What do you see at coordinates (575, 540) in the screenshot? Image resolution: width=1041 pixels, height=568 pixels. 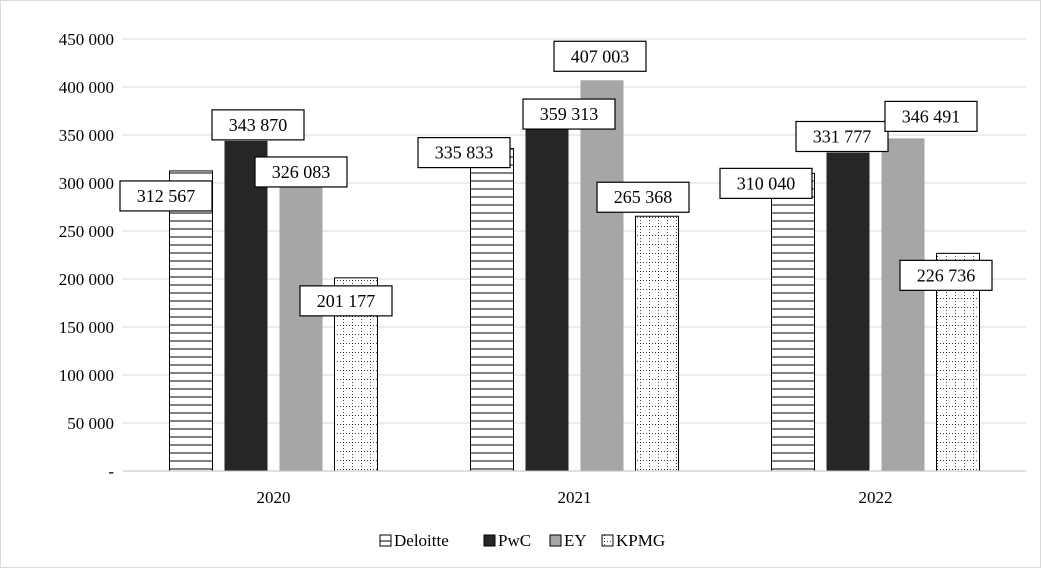 I see `legend-label: EY` at bounding box center [575, 540].